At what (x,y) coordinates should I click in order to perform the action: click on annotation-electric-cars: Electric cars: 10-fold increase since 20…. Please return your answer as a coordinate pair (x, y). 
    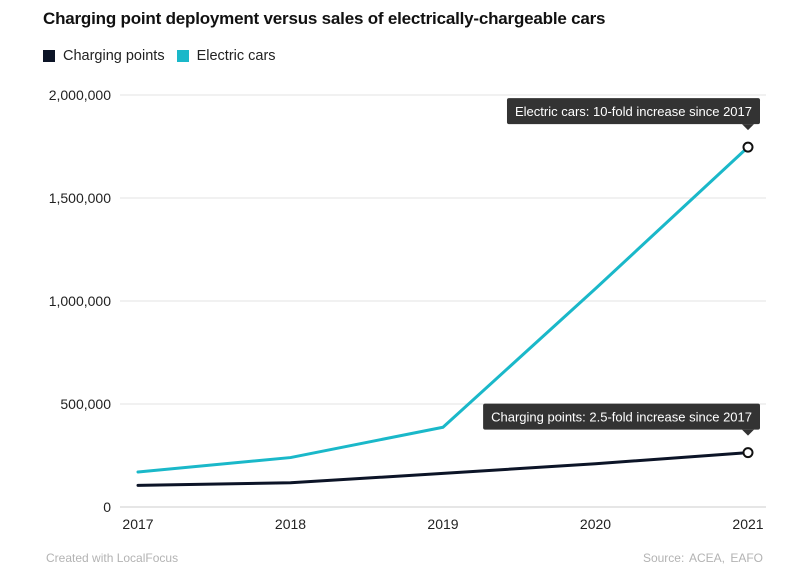
    Looking at the image, I should click on (633, 114).